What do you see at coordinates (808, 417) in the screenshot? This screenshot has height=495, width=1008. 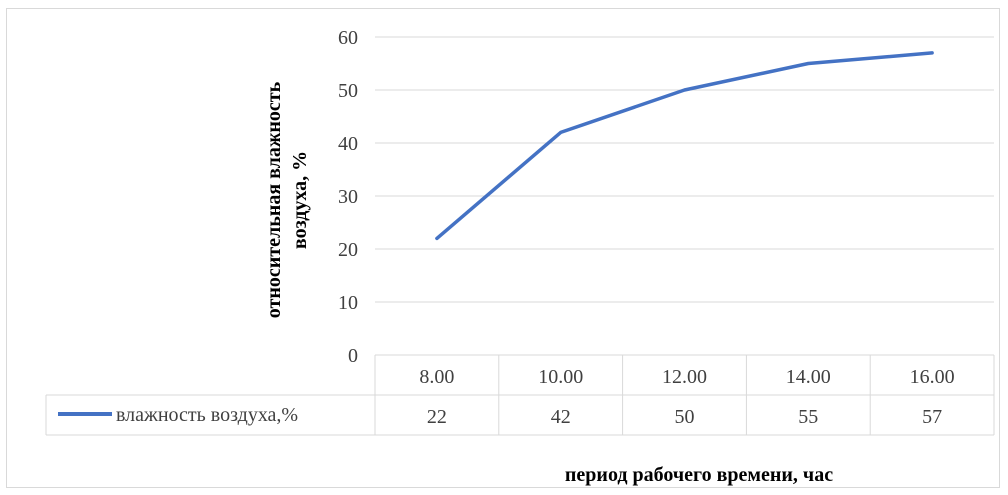 I see `table-value: 55` at bounding box center [808, 417].